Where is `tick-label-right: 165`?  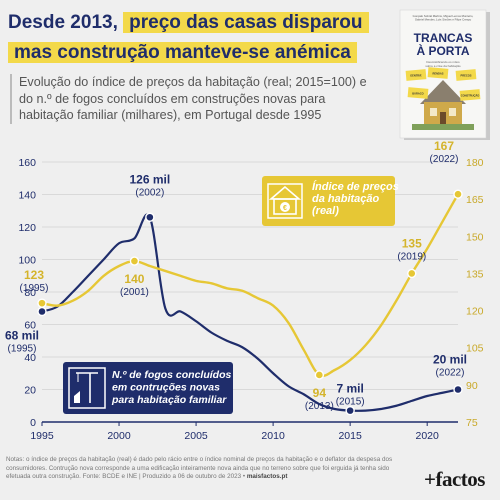
tick-label-right: 165 is located at coordinates (475, 200).